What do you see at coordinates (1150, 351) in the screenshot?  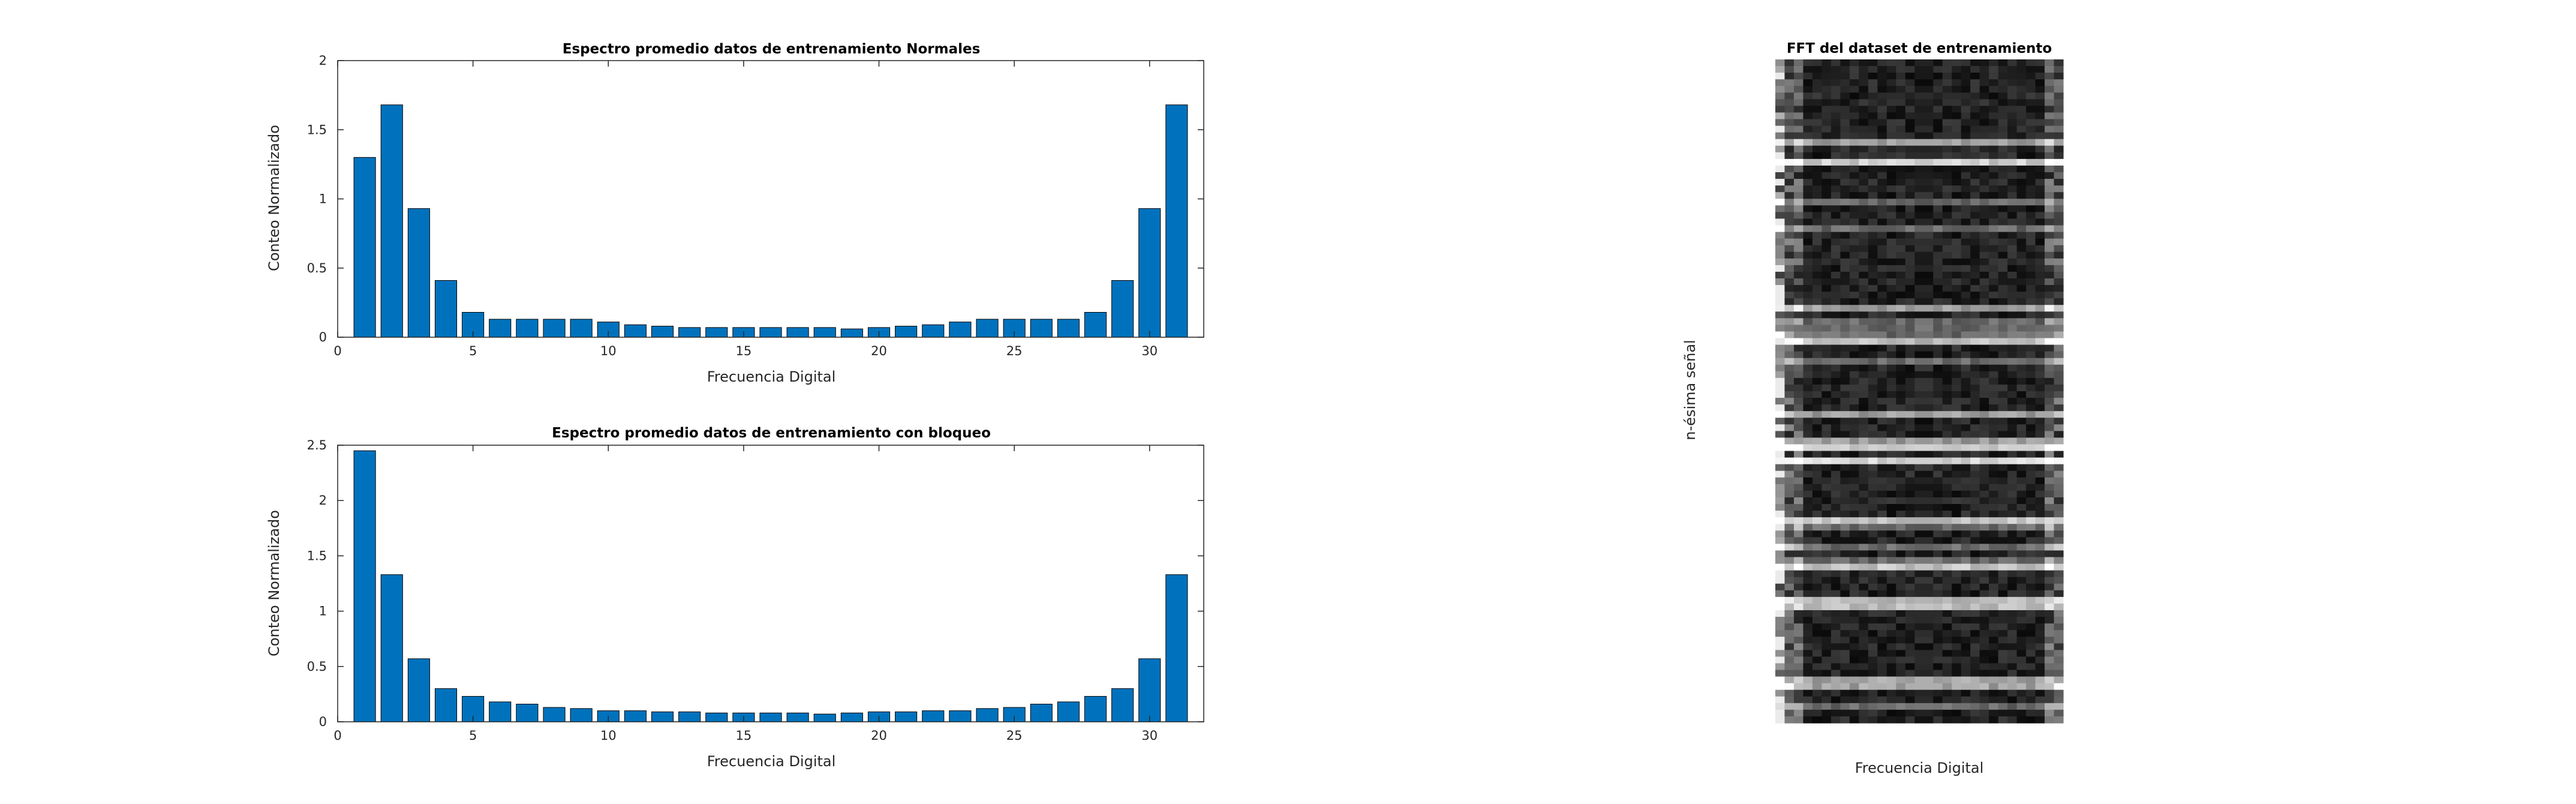 I see `x-tick-label: 30` at bounding box center [1150, 351].